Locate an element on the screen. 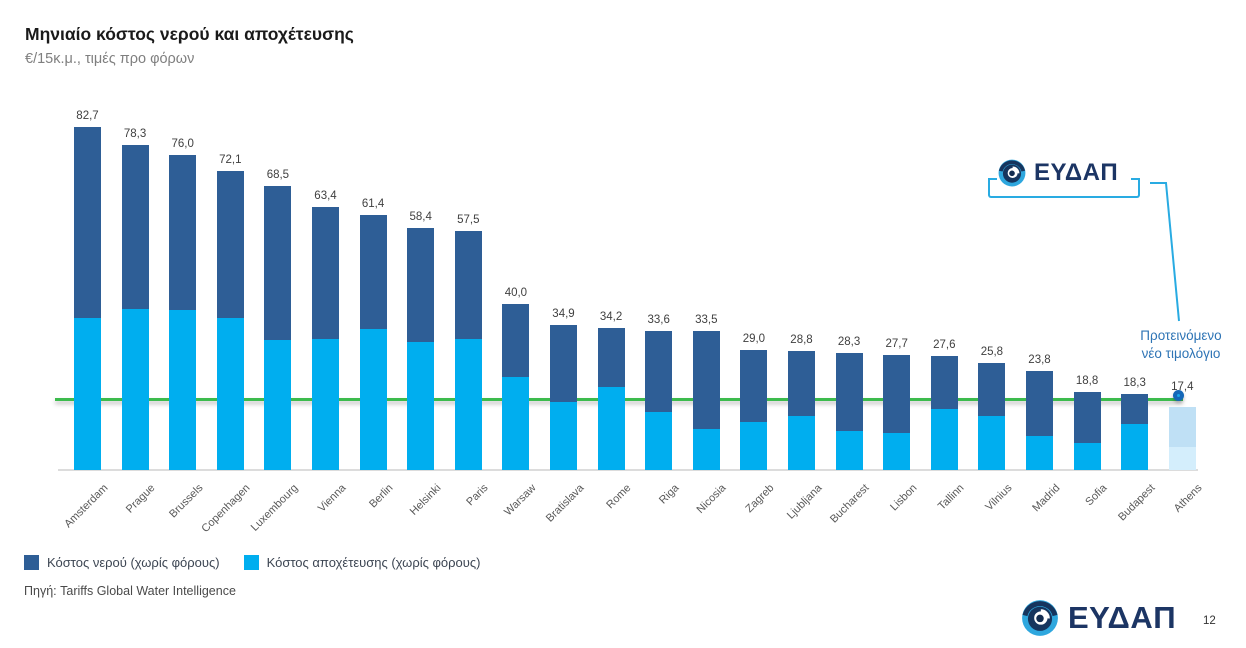 The width and height of the screenshot is (1246, 648). bar-value-label: 33,6 is located at coordinates (658, 319).